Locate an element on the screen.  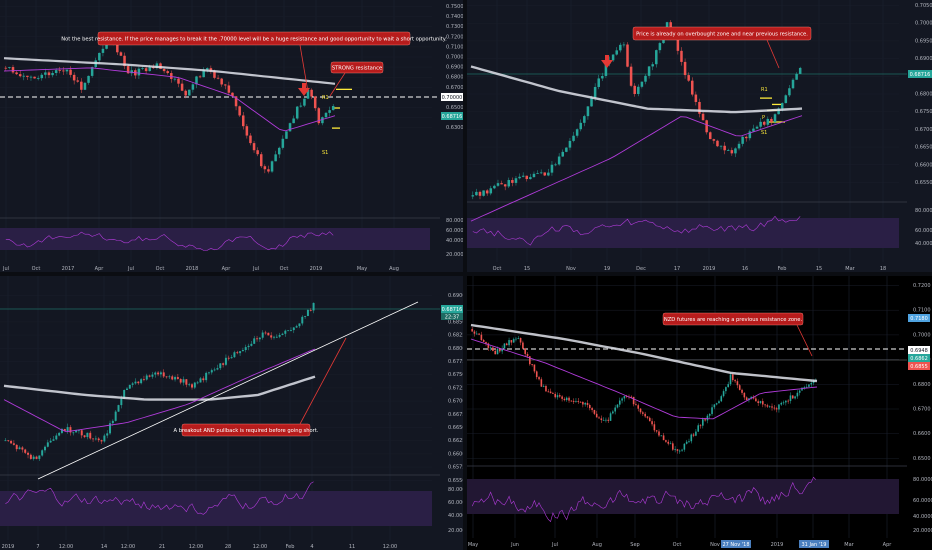
price-label-mid: 0.6862 is located at coordinates (919, 359).